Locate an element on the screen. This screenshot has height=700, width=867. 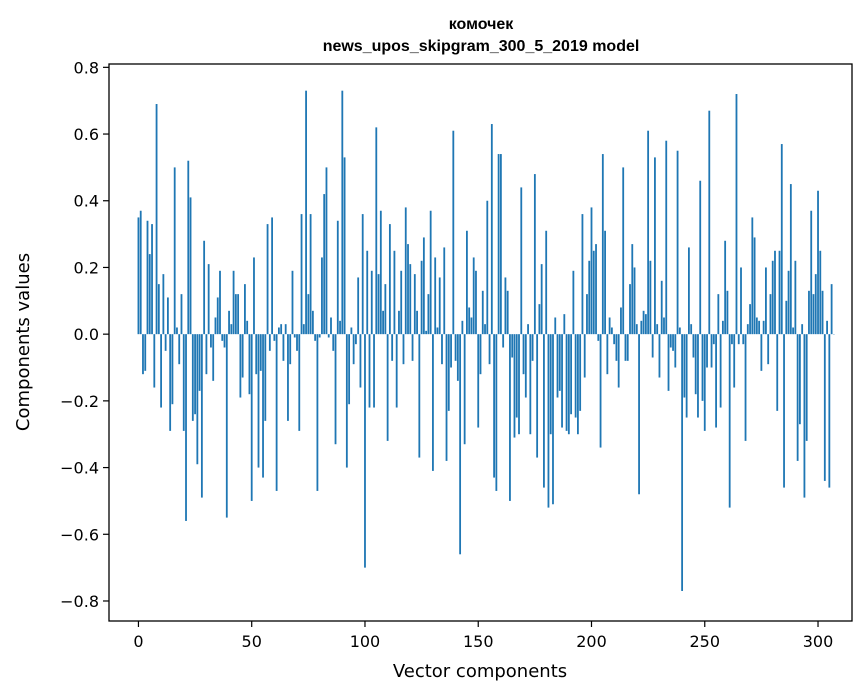
y-tick-label: 0.0 is located at coordinates (86, 334).